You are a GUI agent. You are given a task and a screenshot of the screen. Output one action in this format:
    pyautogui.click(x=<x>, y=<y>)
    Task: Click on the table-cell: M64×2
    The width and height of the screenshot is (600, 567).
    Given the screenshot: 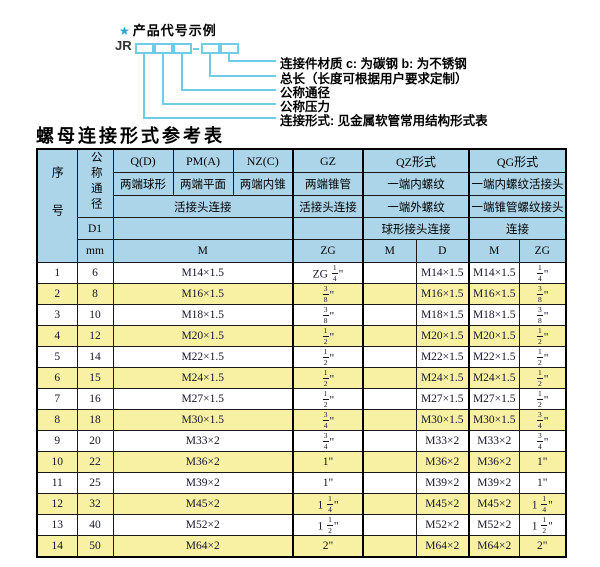 What is the action you would take?
    pyautogui.click(x=203, y=546)
    